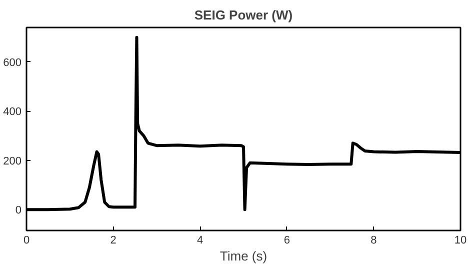  Describe the element at coordinates (373, 240) in the screenshot. I see `x-tick-label: 8` at that location.